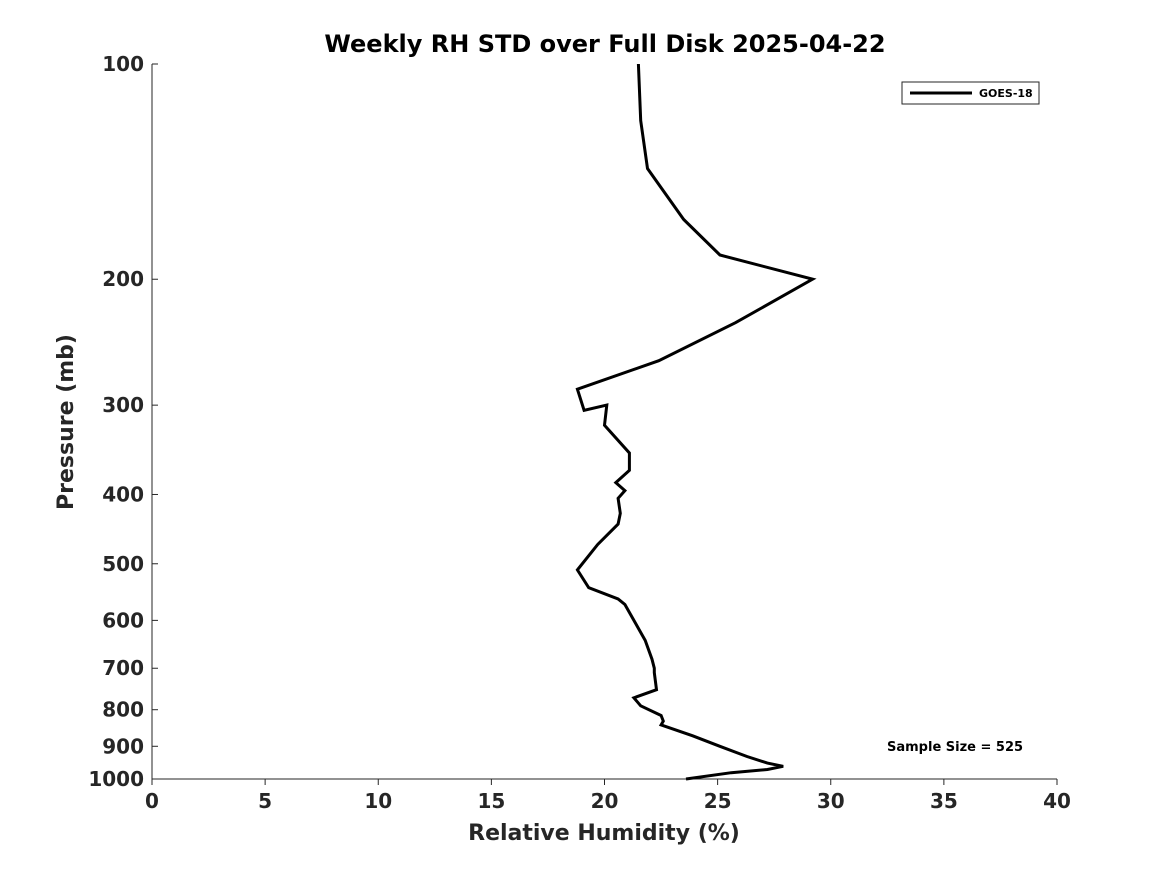 The height and width of the screenshot is (880, 1167). Describe the element at coordinates (123, 421) in the screenshot. I see `y-axis-ticks: 100 200 300 400 500 600 700 800 900 1000` at that location.